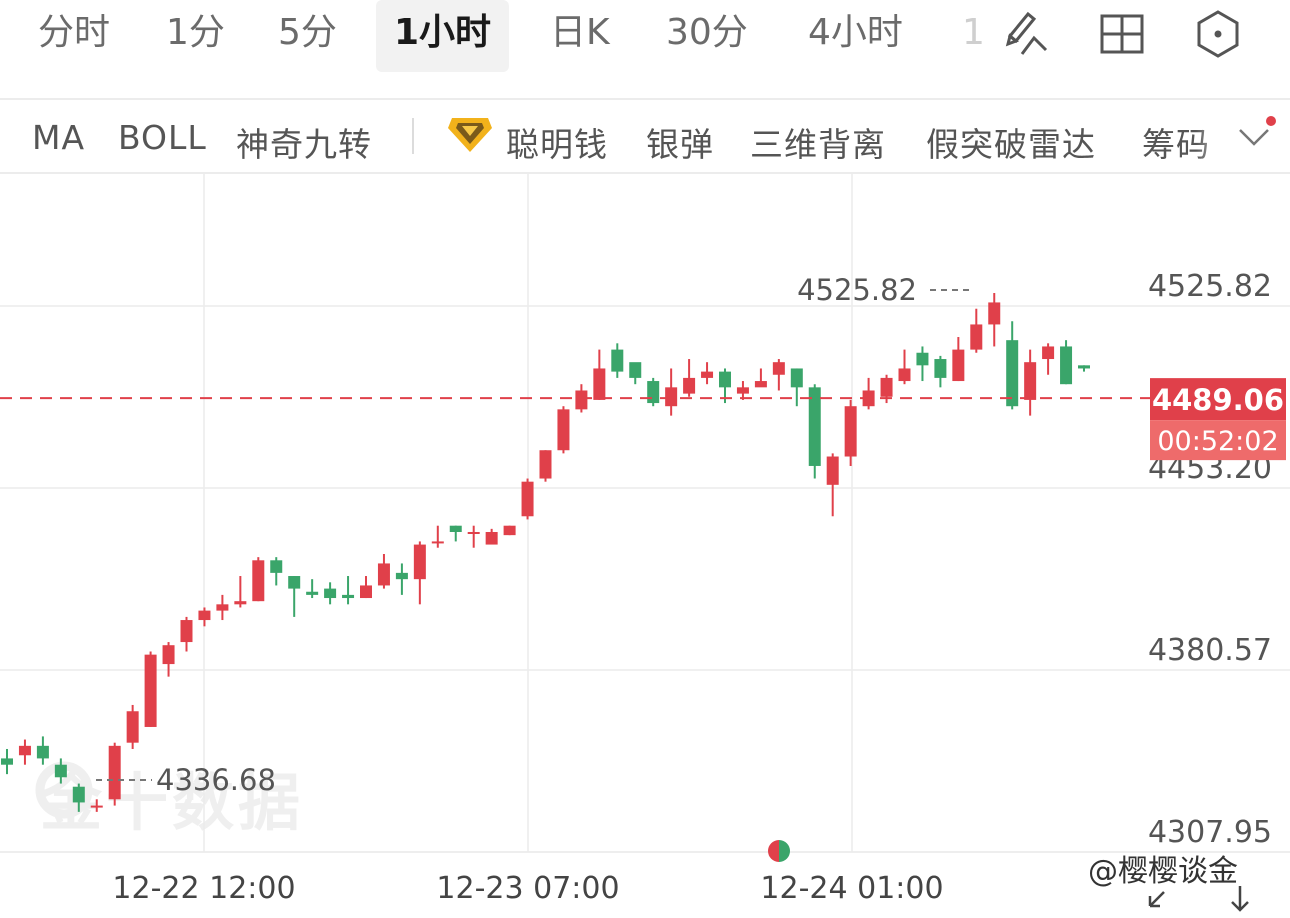  Describe the element at coordinates (162, 137) in the screenshot. I see `indicator-boll: BOLL` at that location.